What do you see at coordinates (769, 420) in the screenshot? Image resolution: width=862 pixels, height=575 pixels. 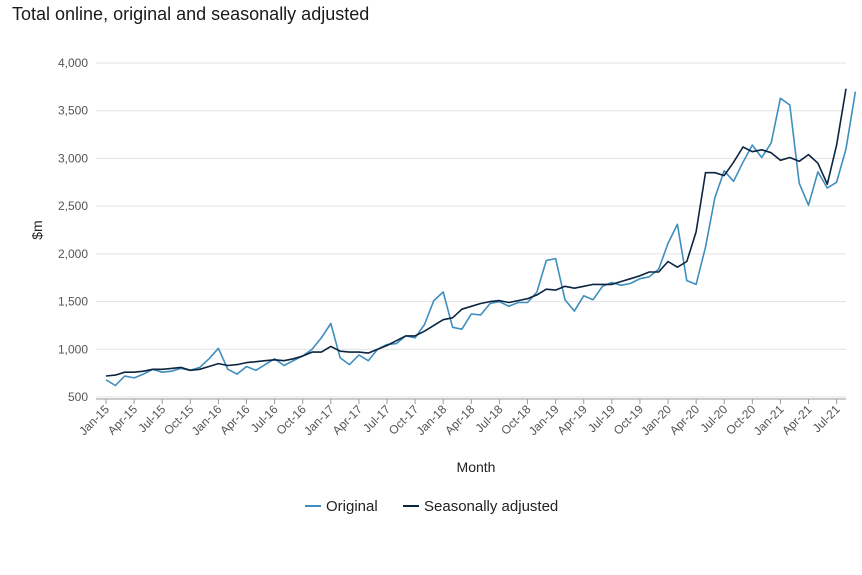 I see `x-tick-label: Jan-21` at bounding box center [769, 420].